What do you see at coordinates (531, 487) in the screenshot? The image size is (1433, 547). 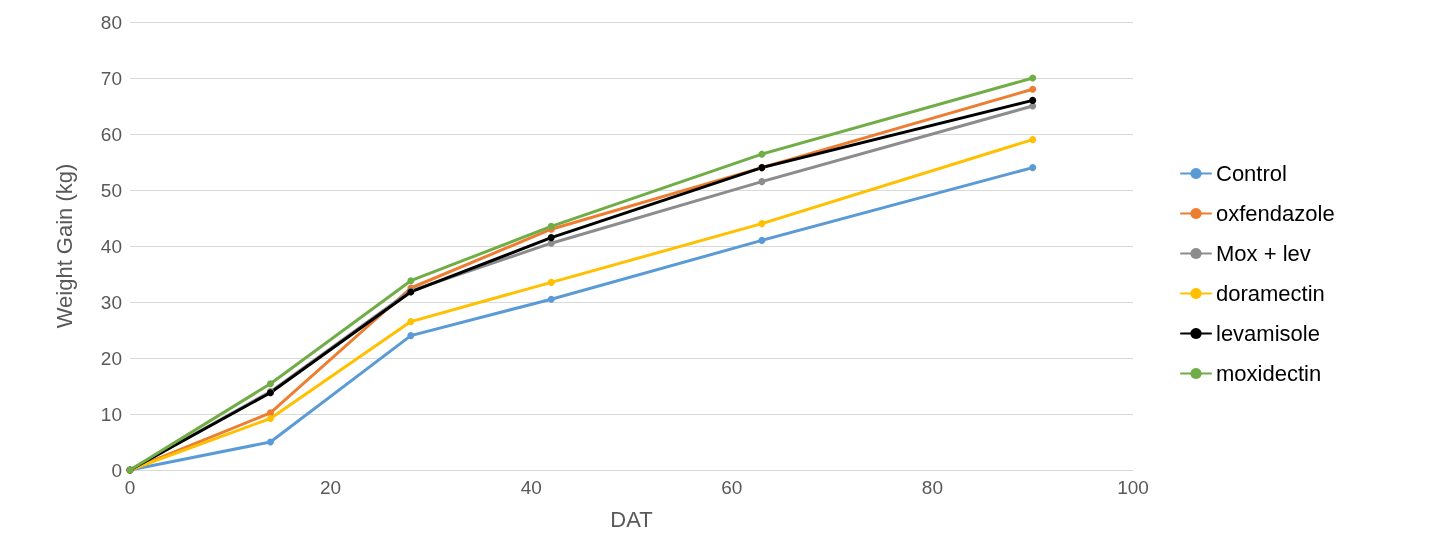 I see `x-tick-label: 40` at bounding box center [531, 487].